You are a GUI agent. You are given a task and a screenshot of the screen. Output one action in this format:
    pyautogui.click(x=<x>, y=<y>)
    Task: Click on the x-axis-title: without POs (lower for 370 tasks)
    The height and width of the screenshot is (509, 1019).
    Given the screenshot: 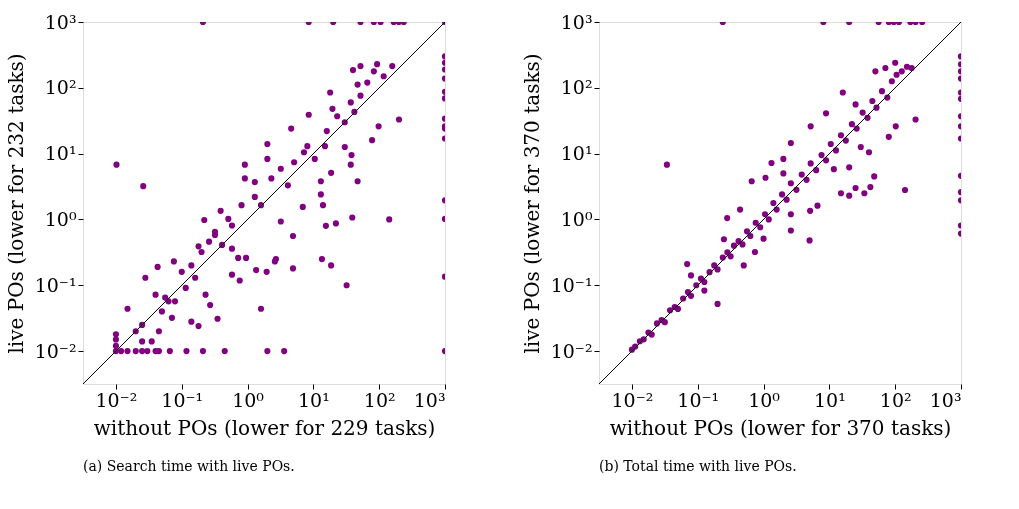 What is the action you would take?
    pyautogui.click(x=780, y=427)
    